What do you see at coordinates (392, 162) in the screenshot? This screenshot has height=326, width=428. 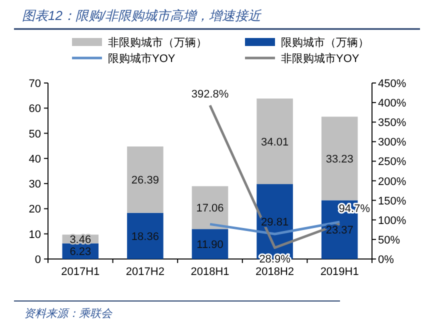 I see `y2-tick-label: 250%` at bounding box center [392, 162].